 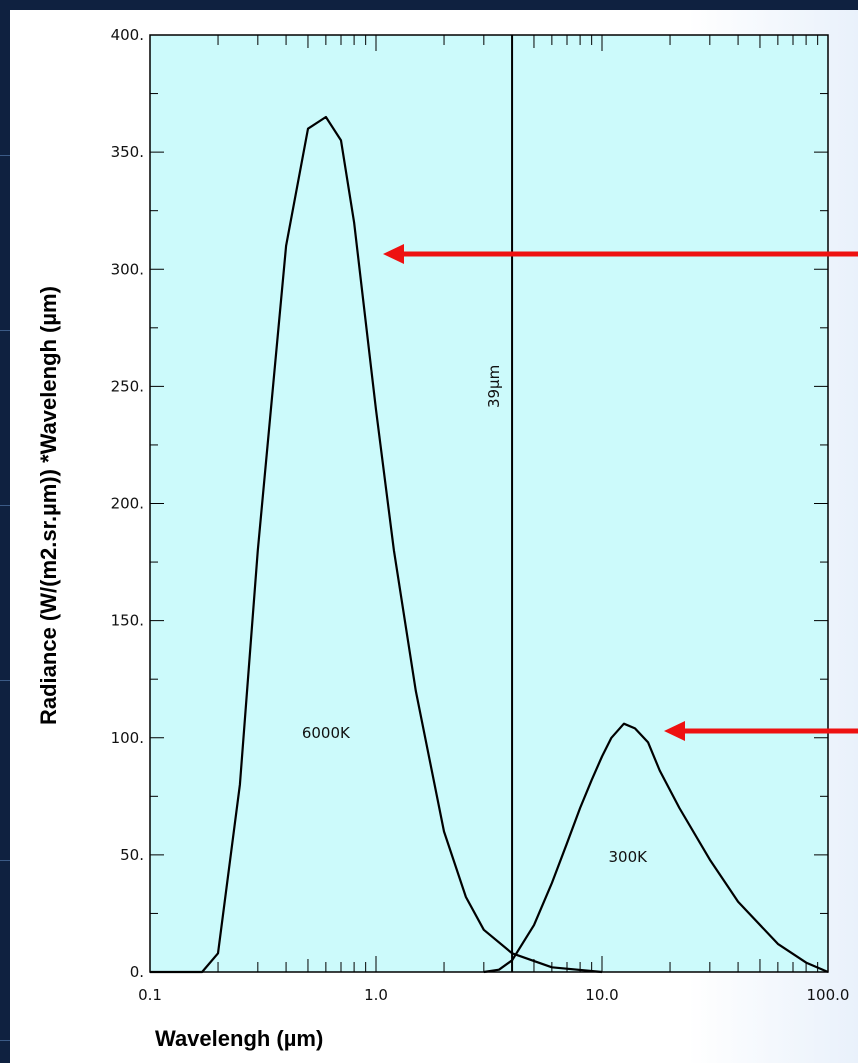 What do you see at coordinates (761, 731) in the screenshot?
I see `red-arrow-lower` at bounding box center [761, 731].